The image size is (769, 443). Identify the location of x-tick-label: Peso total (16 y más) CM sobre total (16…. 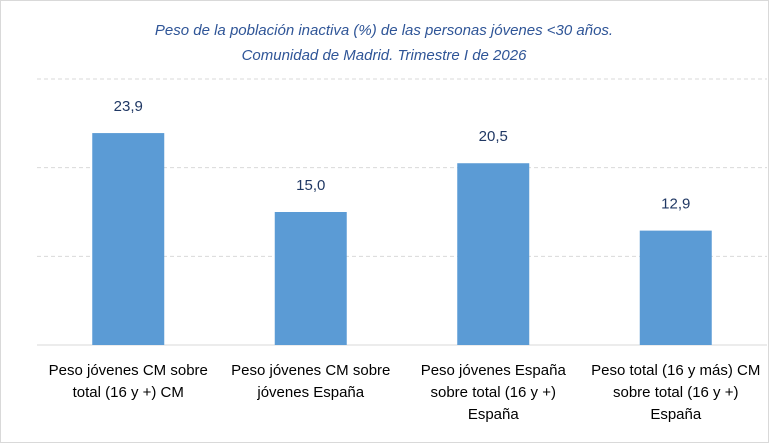
(676, 392).